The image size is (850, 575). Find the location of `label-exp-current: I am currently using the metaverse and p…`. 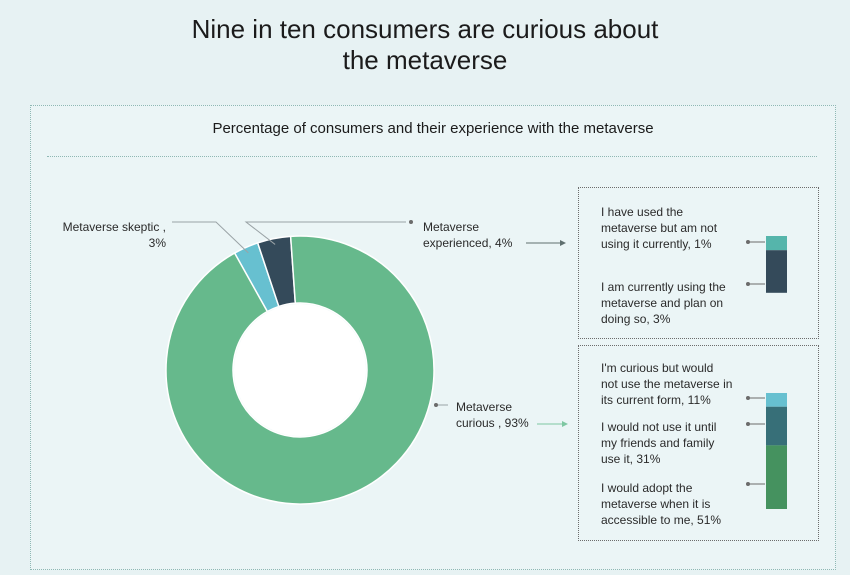

label-exp-current: I am currently using the metaverse and p… is located at coordinates (663, 303).